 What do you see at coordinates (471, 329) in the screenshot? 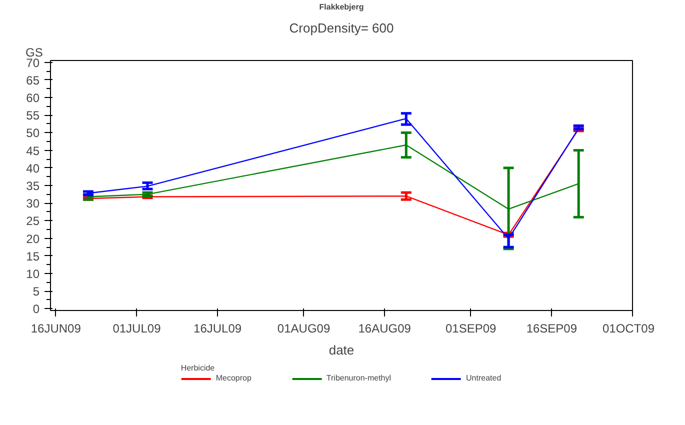
I see `x-tick-label: 01SEP09` at bounding box center [471, 329].